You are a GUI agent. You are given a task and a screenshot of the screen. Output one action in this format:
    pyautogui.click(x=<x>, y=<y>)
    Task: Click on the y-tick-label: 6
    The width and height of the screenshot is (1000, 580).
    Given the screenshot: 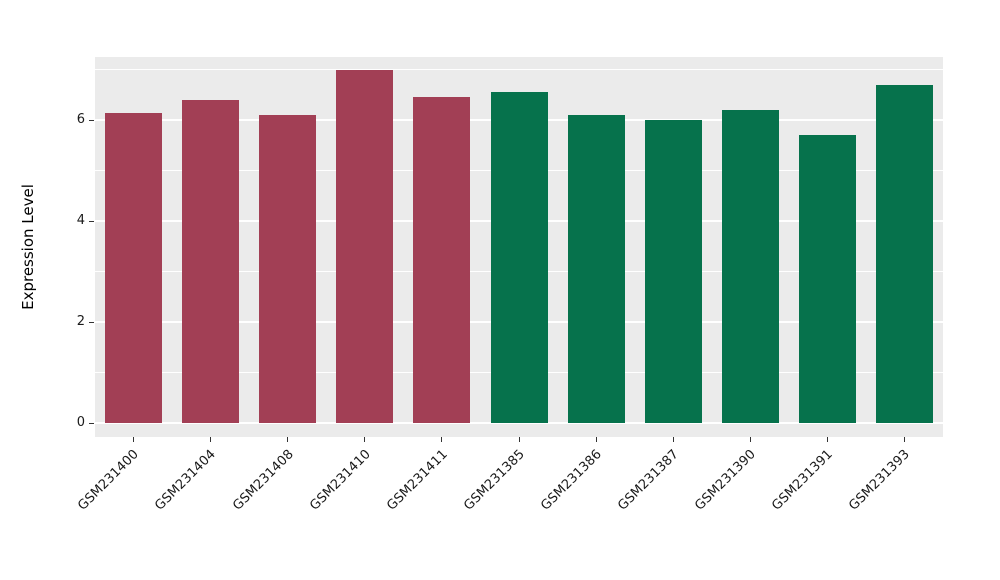 What is the action you would take?
    pyautogui.click(x=80, y=120)
    